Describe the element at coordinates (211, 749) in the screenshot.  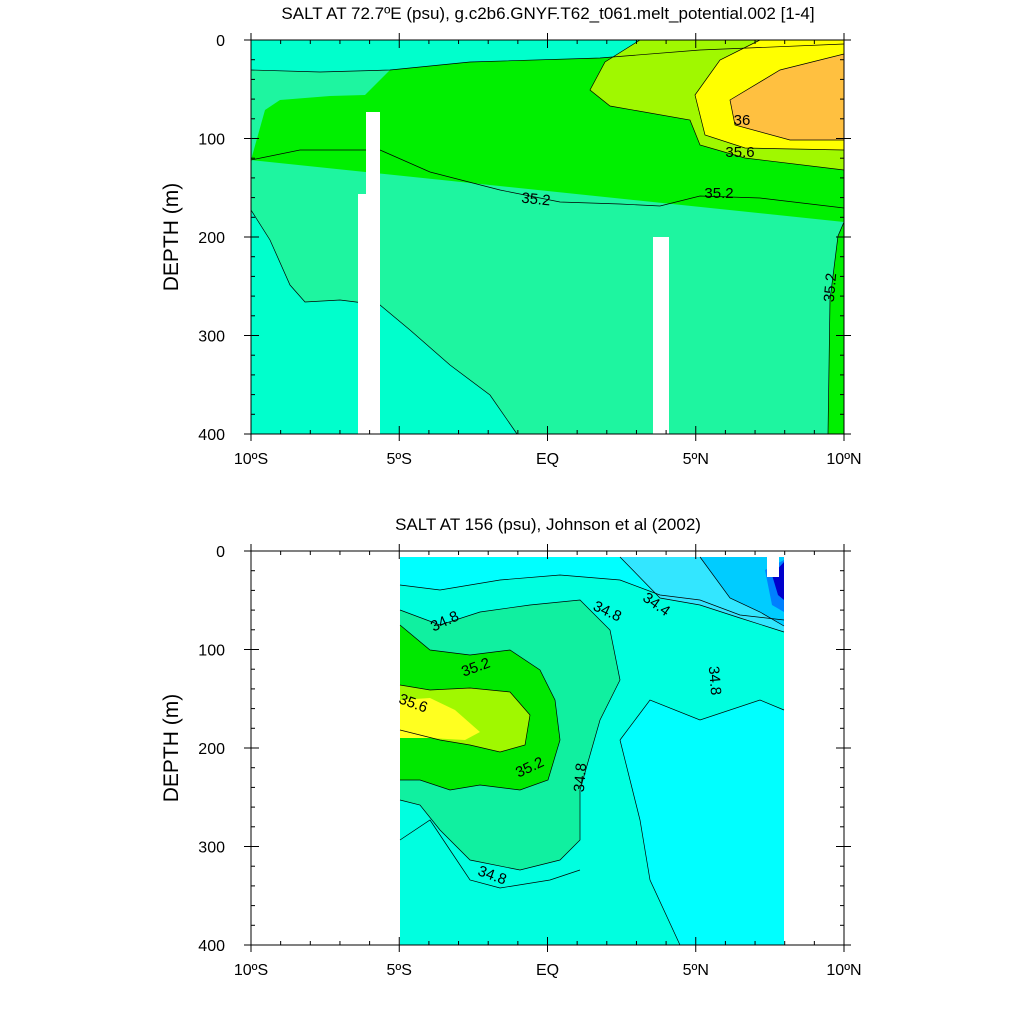
I see `bottom-y-tick-label: 200` at that location.